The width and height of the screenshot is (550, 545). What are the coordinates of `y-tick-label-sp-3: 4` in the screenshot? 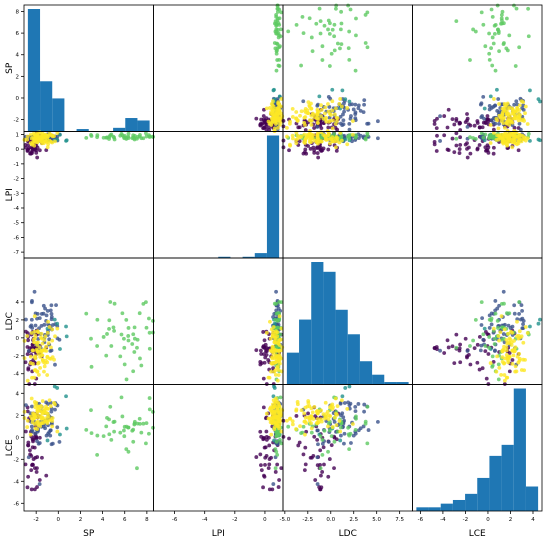 It's located at (18, 56).